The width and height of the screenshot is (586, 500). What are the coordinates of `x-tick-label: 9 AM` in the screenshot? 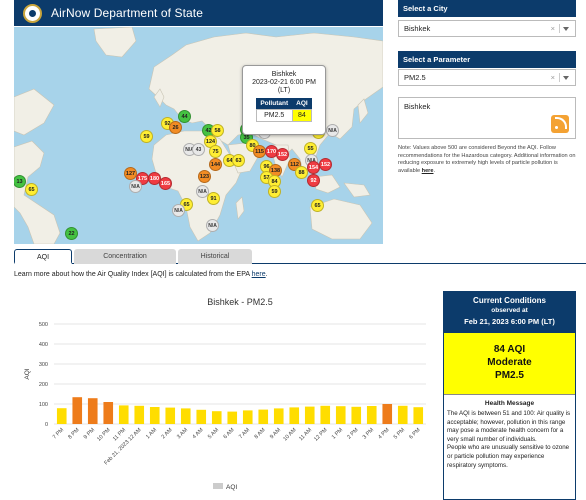 It's located at (275, 433).